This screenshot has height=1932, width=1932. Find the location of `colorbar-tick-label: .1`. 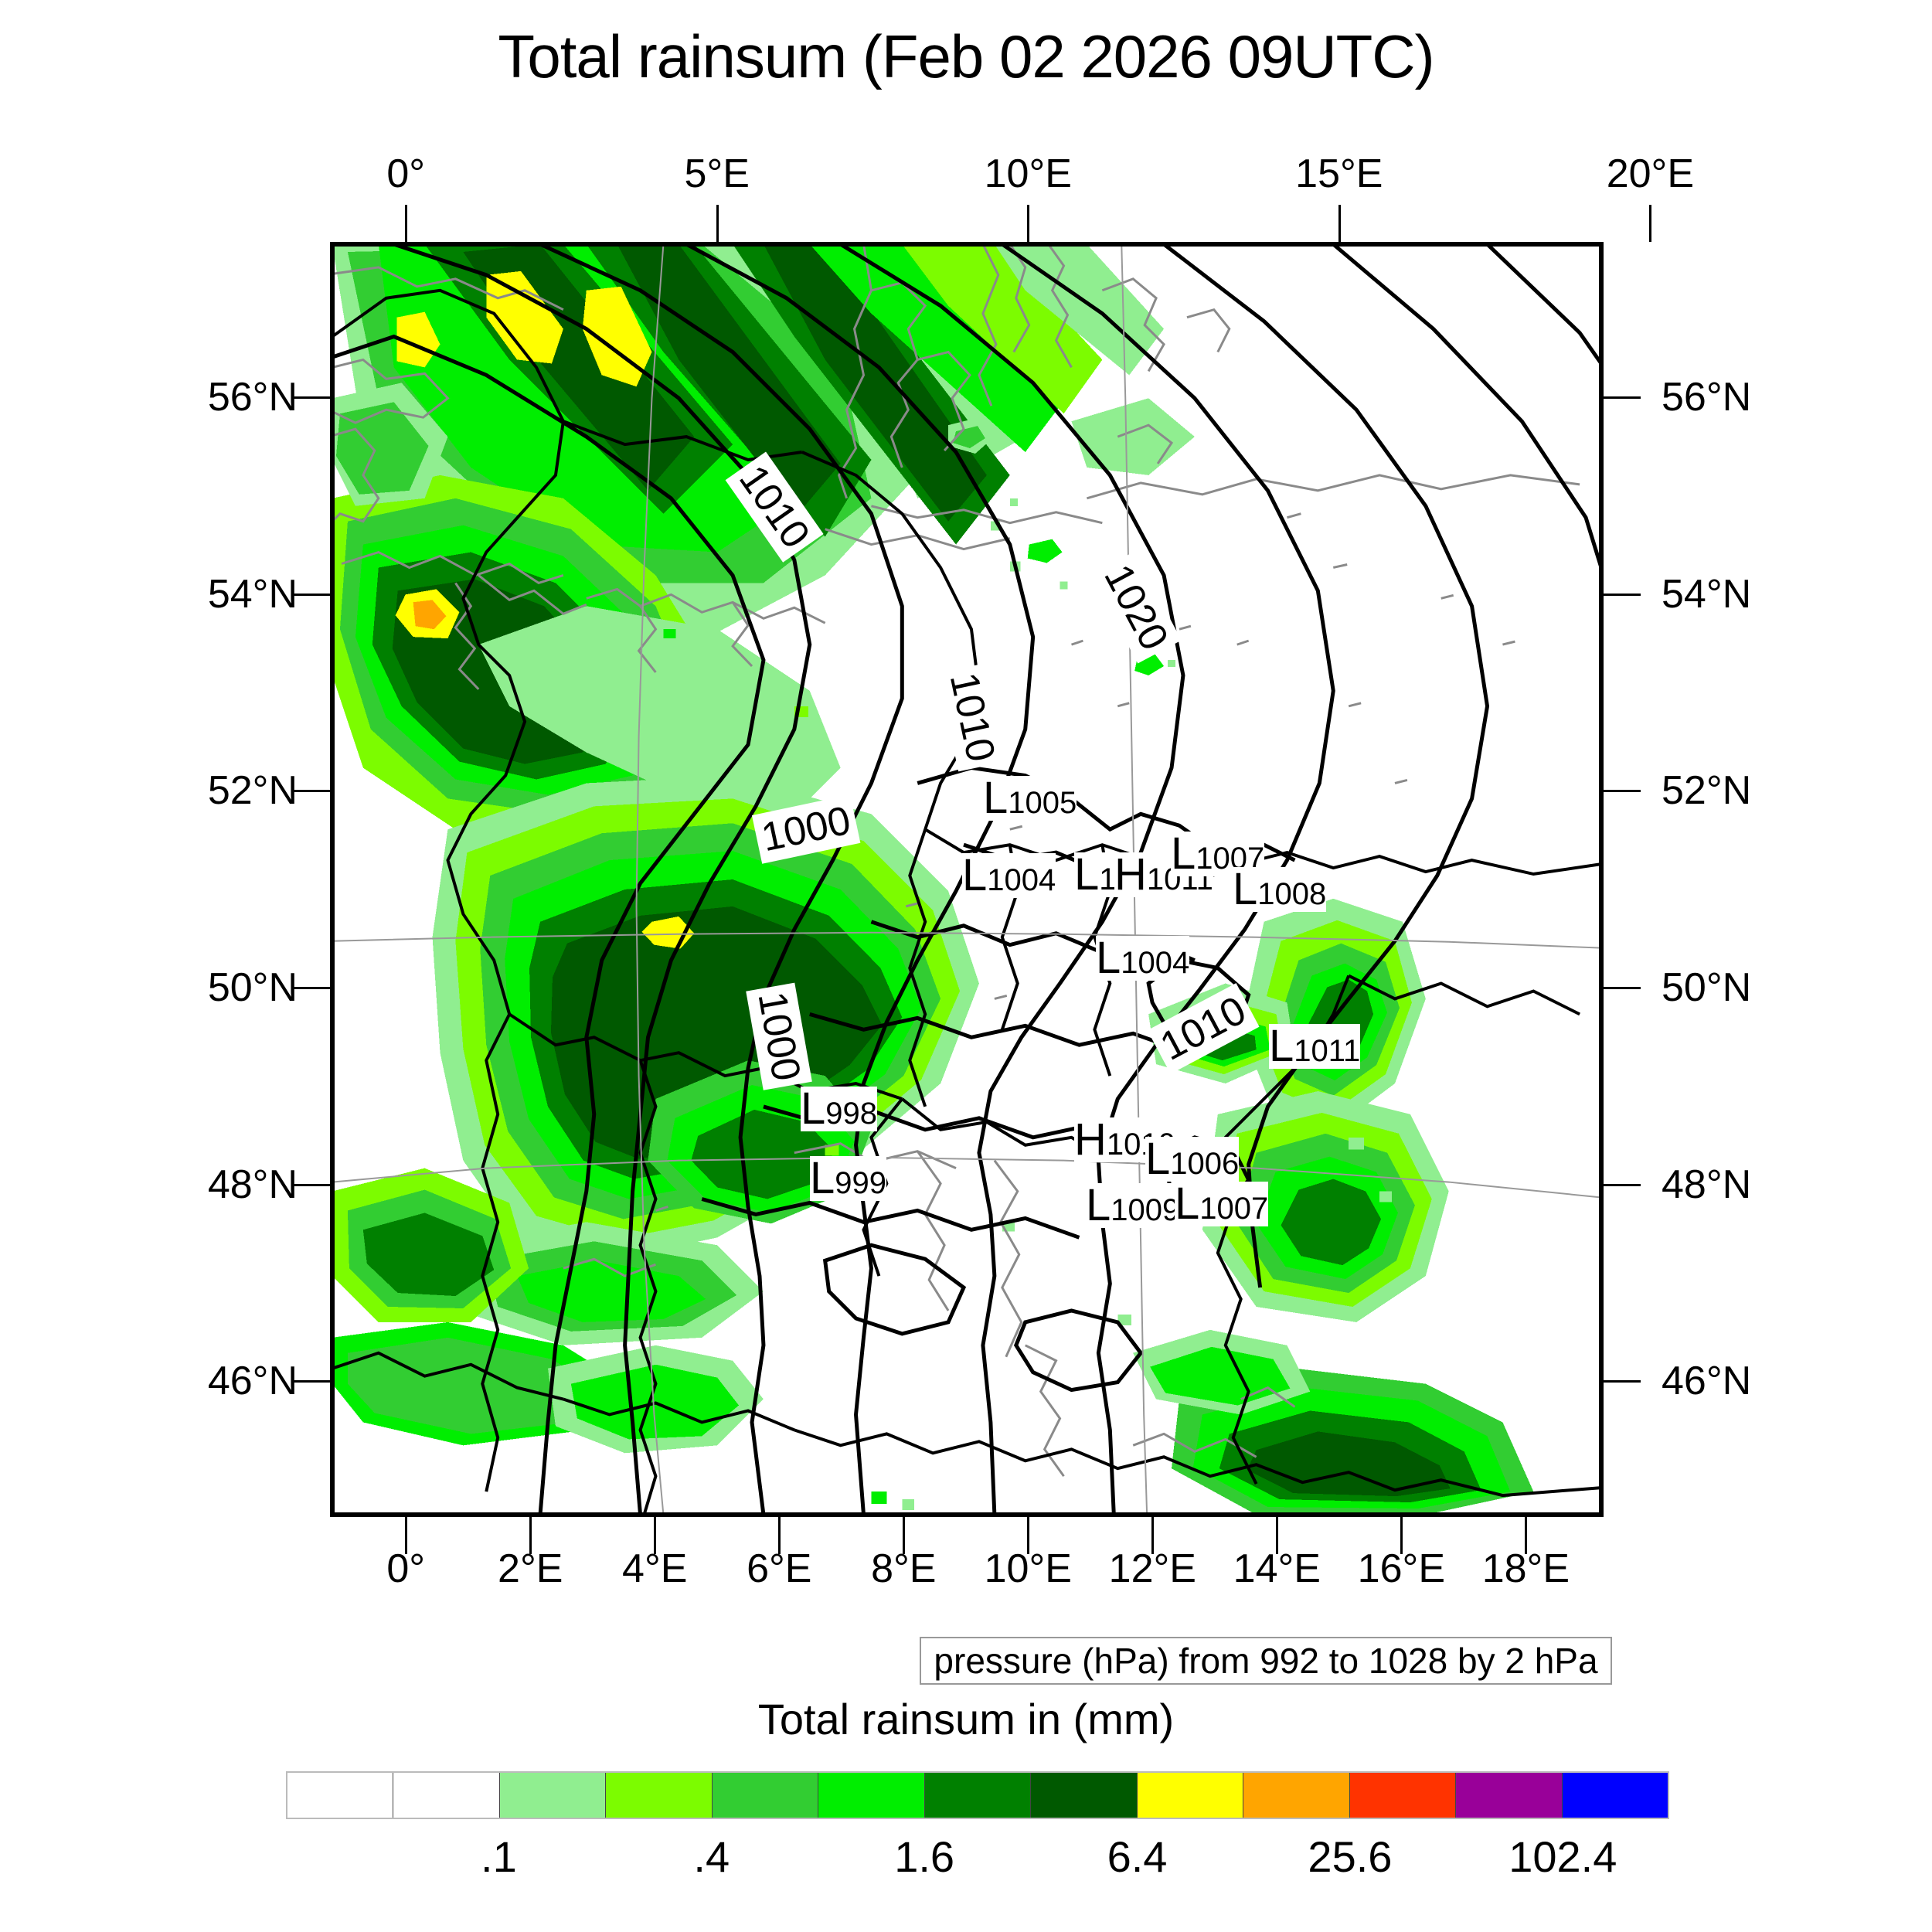

colorbar-tick-label: .1 is located at coordinates (499, 1856).